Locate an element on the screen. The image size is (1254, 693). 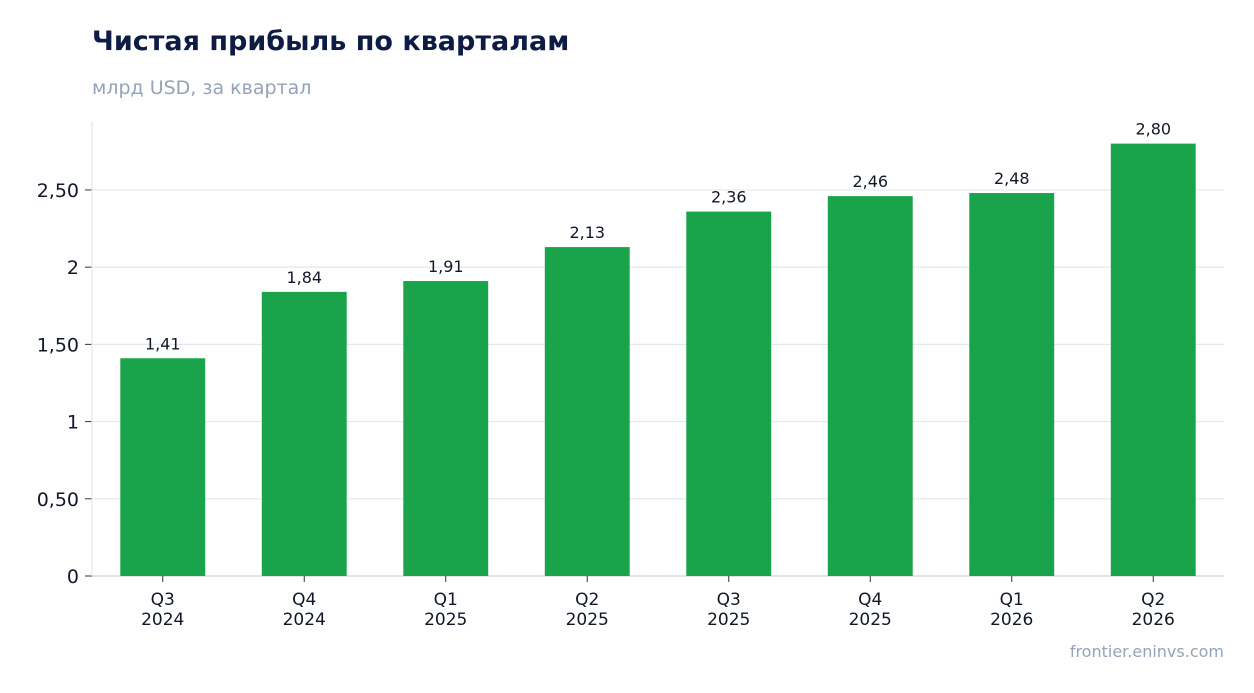
y-tick-label: 1 is located at coordinates (73, 423).